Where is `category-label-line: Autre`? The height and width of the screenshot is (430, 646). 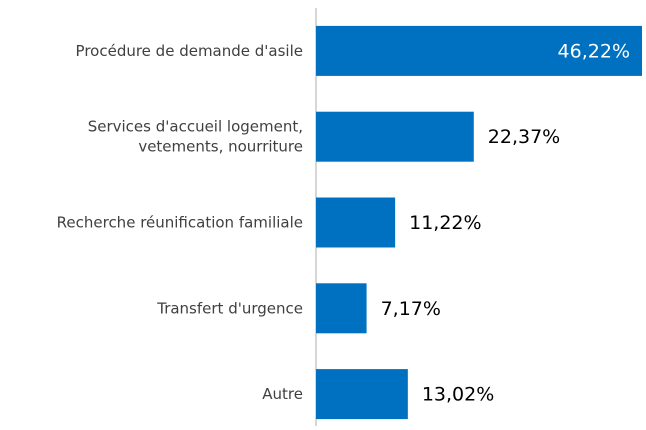
category-label-line: Autre is located at coordinates (282, 394).